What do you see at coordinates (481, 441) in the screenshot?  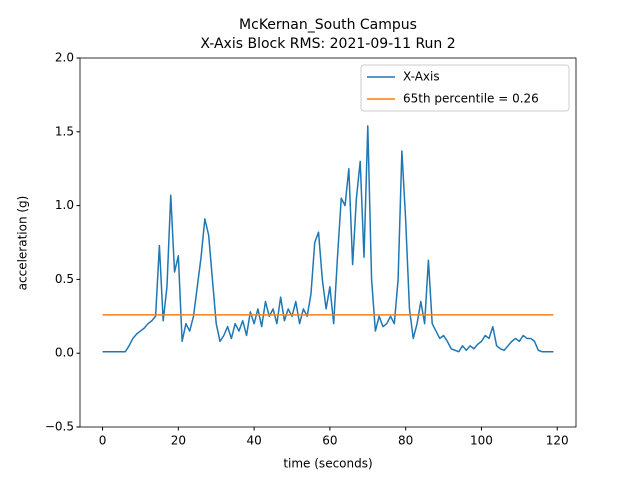 I see `x-tick-label: 100` at bounding box center [481, 441].